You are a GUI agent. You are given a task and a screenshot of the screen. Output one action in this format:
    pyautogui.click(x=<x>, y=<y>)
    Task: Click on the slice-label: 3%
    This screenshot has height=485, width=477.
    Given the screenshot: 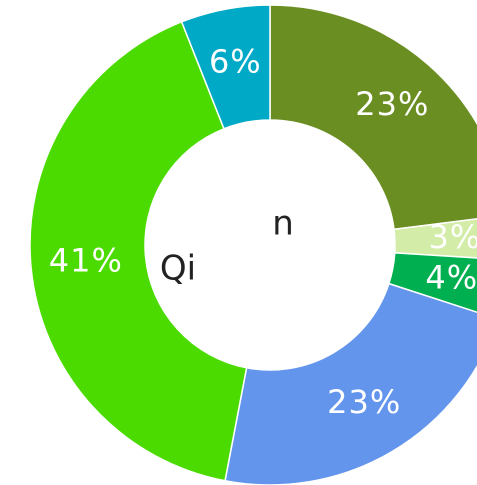 What is the action you would take?
    pyautogui.click(x=453, y=237)
    